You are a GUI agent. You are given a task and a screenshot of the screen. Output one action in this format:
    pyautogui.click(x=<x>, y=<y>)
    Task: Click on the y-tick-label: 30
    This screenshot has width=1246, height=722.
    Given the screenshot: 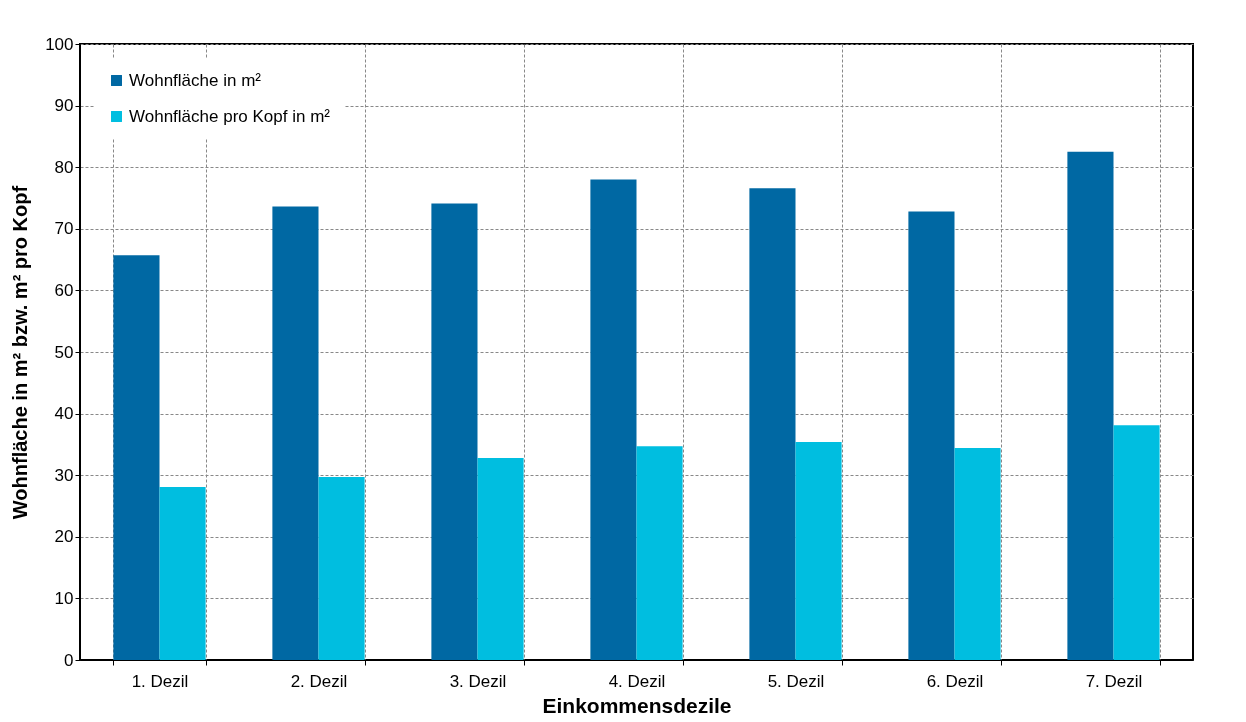 What is the action you would take?
    pyautogui.click(x=64, y=475)
    